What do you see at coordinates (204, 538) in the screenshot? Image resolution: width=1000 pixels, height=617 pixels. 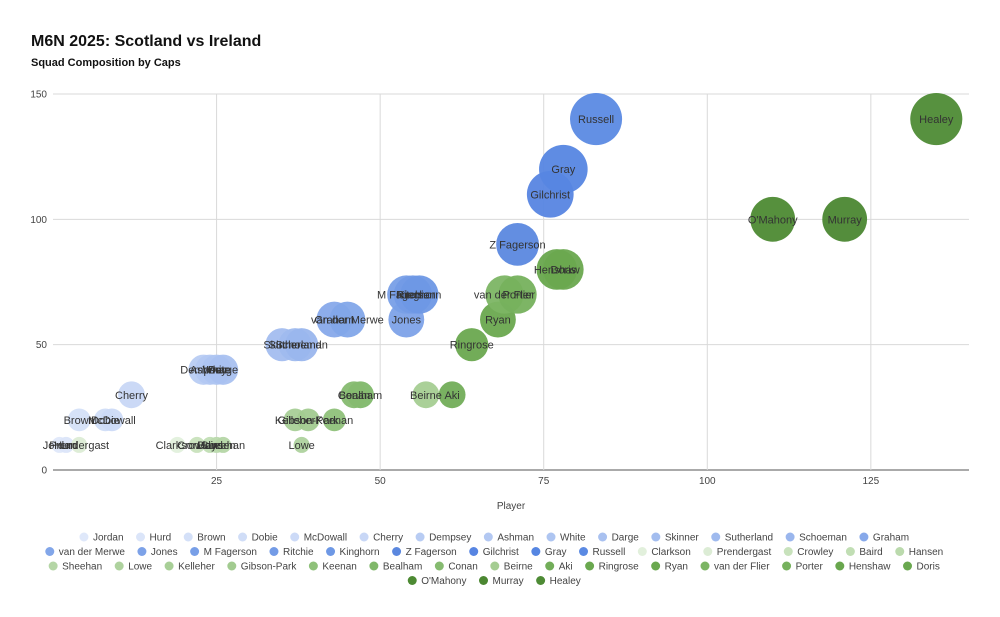 I see `legend-item-brown: Brown` at bounding box center [204, 538].